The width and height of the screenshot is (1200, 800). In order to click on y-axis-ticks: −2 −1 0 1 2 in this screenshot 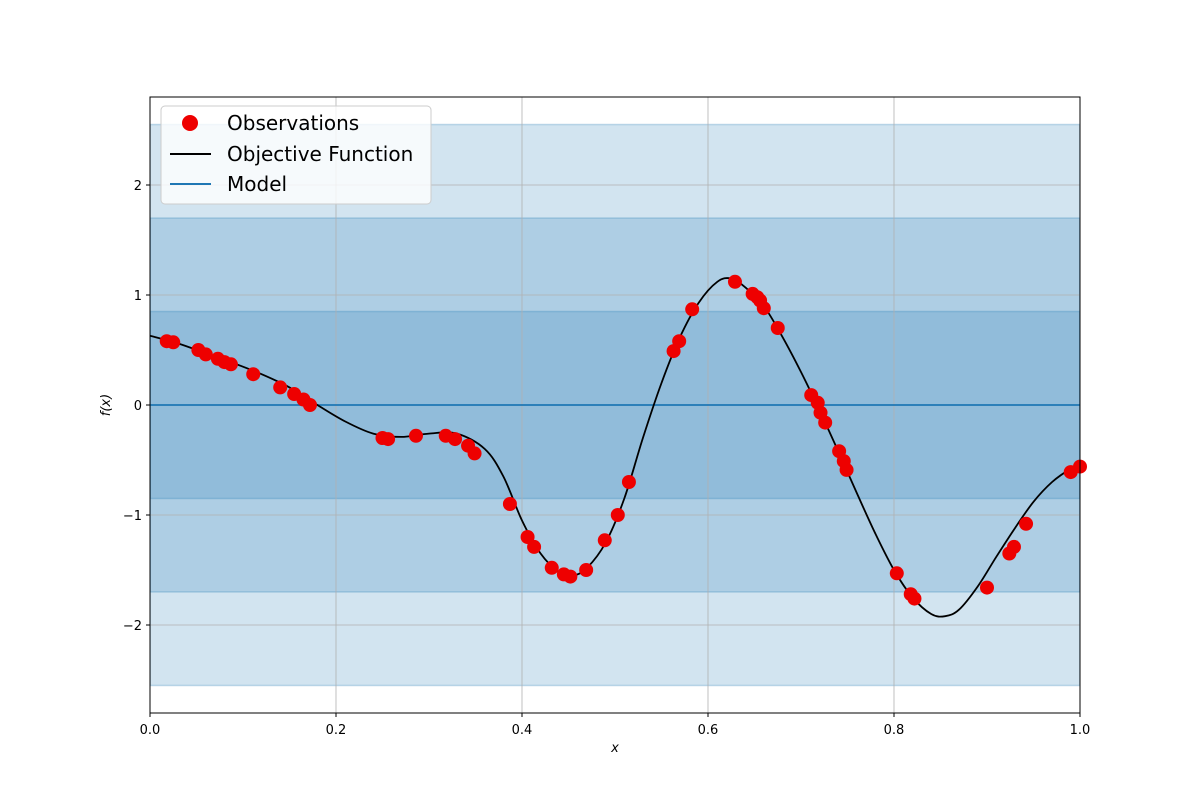, I will do `click(136, 406)`.